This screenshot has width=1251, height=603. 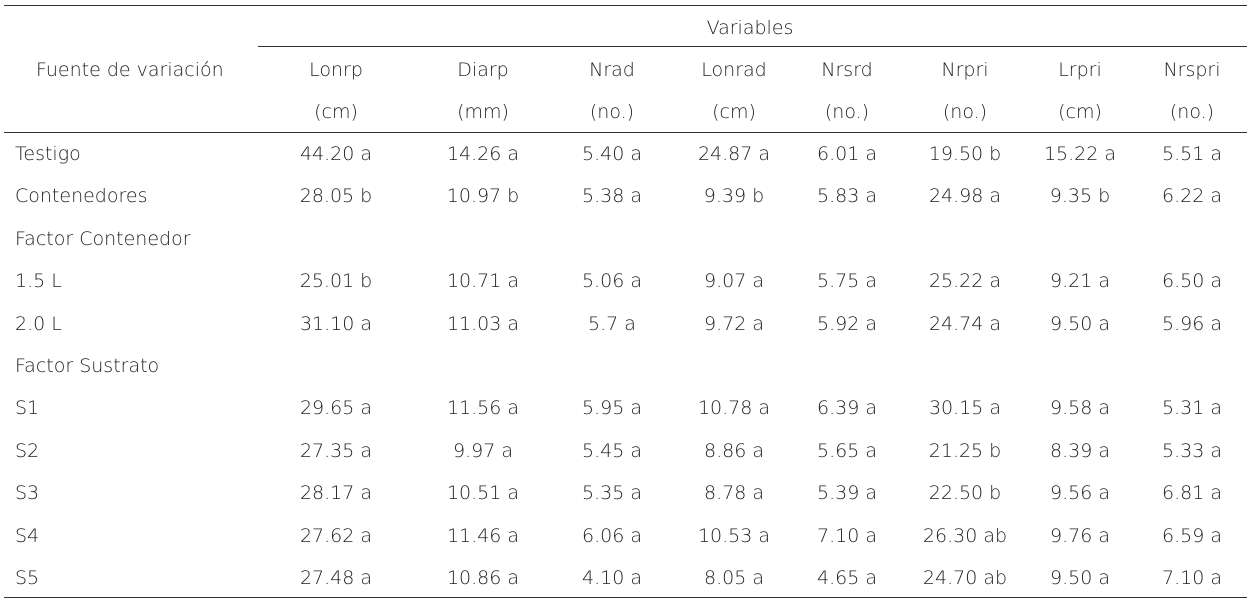 What do you see at coordinates (336, 535) in the screenshot?
I see `cell: 27.62 a` at bounding box center [336, 535].